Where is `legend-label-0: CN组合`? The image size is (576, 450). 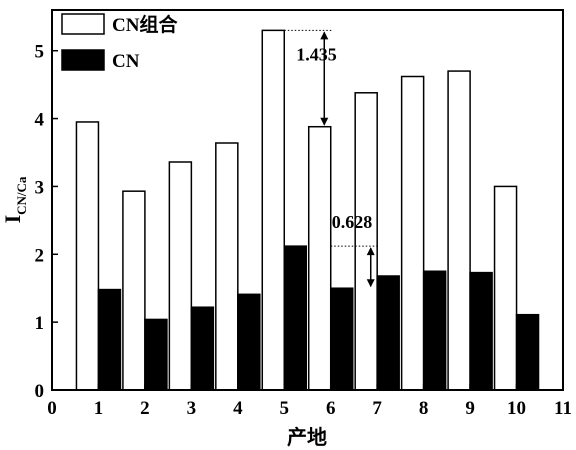 legend-label-0: CN组合 is located at coordinates (145, 24).